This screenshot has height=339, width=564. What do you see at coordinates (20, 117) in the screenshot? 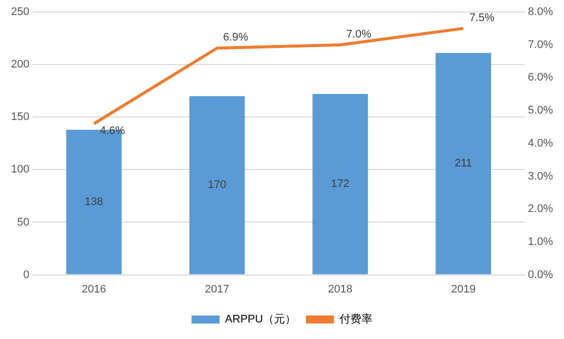
I see `y-tick-label: 150` at bounding box center [20, 117].